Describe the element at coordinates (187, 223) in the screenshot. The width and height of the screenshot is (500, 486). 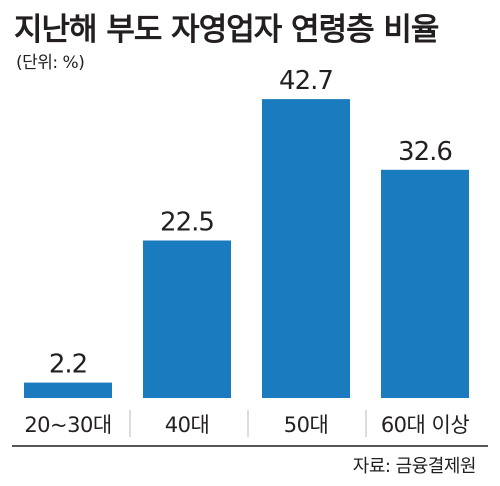
I see `data-label: 22.5` at that location.